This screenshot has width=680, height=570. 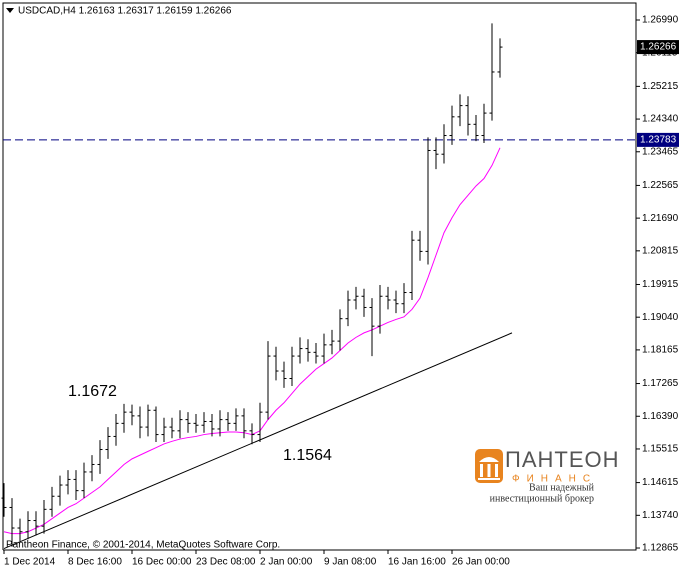 I want to click on y-tick-label: 1.26990, so click(x=660, y=20).